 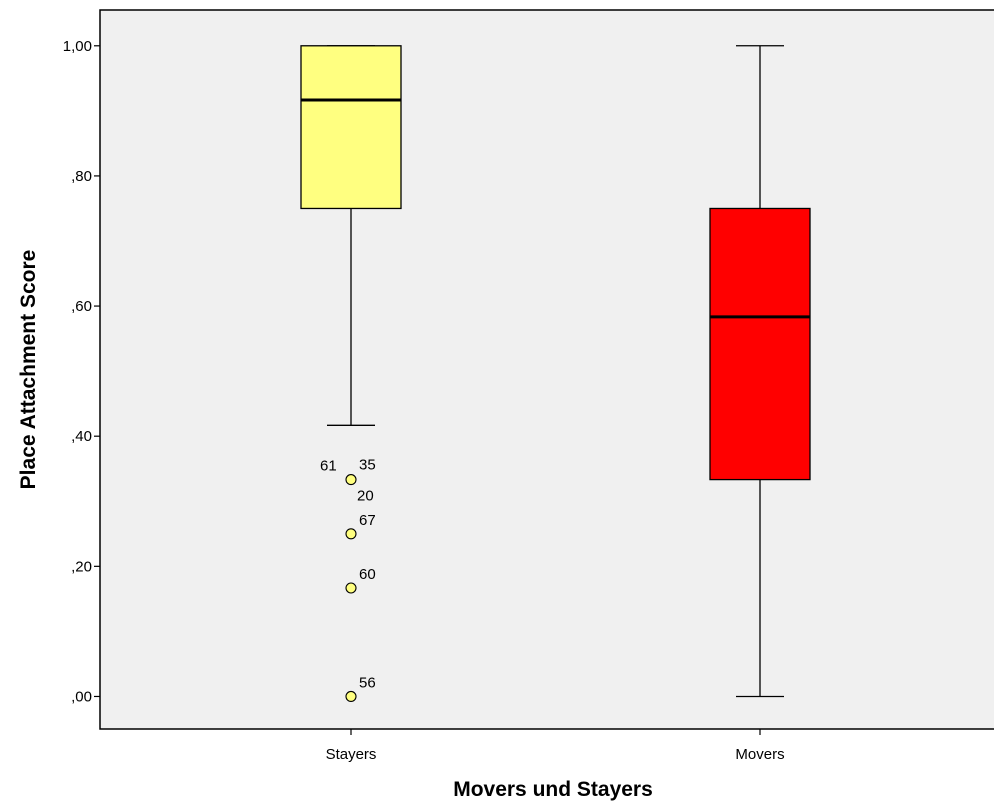 I want to click on y-tick-label: ,20, so click(x=81, y=566).